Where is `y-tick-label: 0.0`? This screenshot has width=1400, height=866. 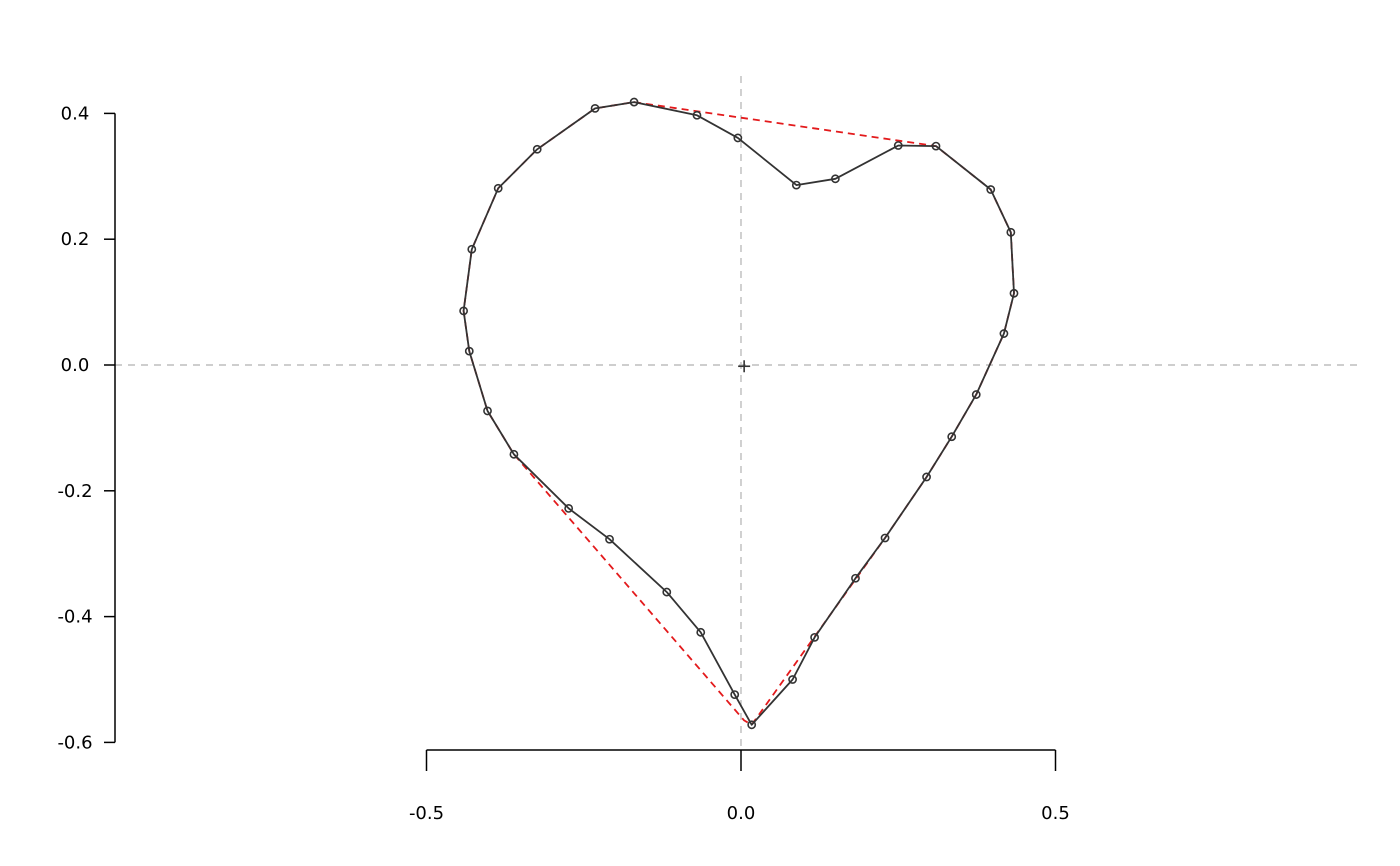 y-tick-label: 0.0 is located at coordinates (75, 365).